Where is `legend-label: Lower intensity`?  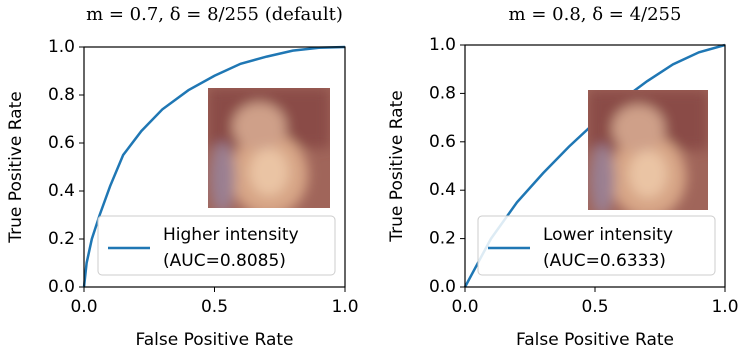 legend-label: Lower intensity is located at coordinates (608, 235).